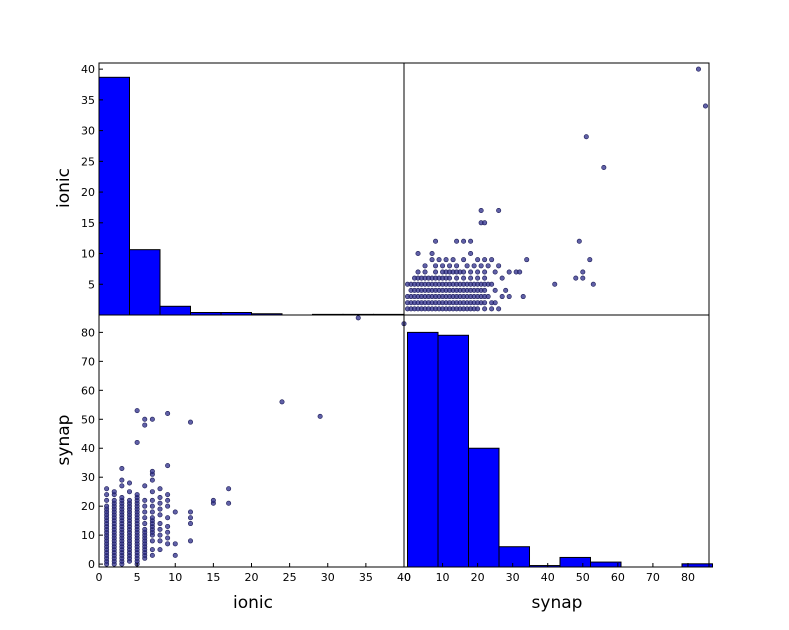 The height and width of the screenshot is (630, 789). What do you see at coordinates (443, 577) in the screenshot?
I see `x-tick-label-synap: 10` at bounding box center [443, 577].